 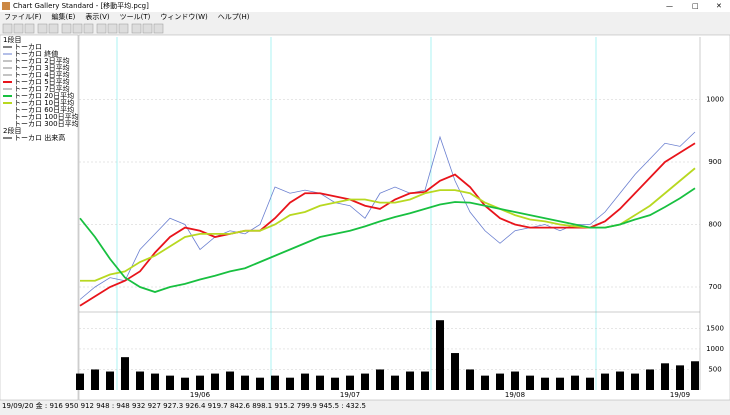 I want to click on maximize: □, so click(x=695, y=6).